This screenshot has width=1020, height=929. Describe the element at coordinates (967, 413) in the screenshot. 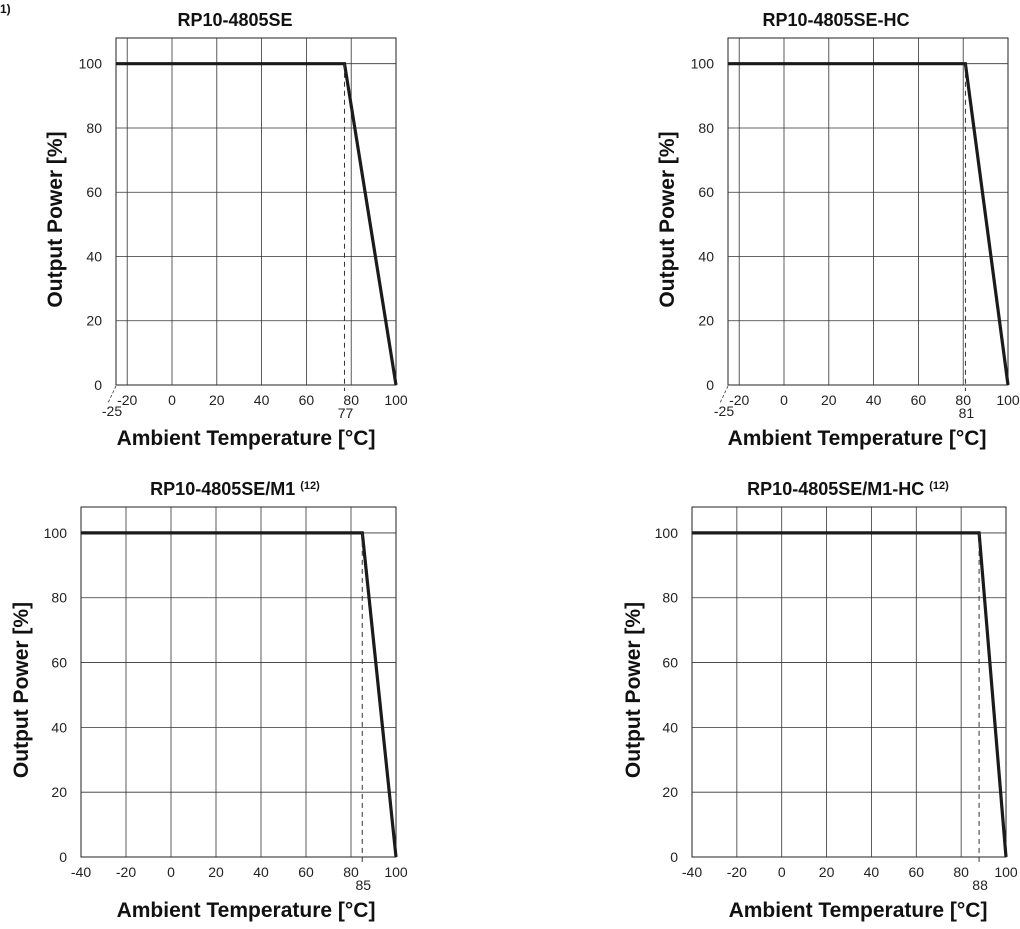

I see `knee-label: 81` at that location.